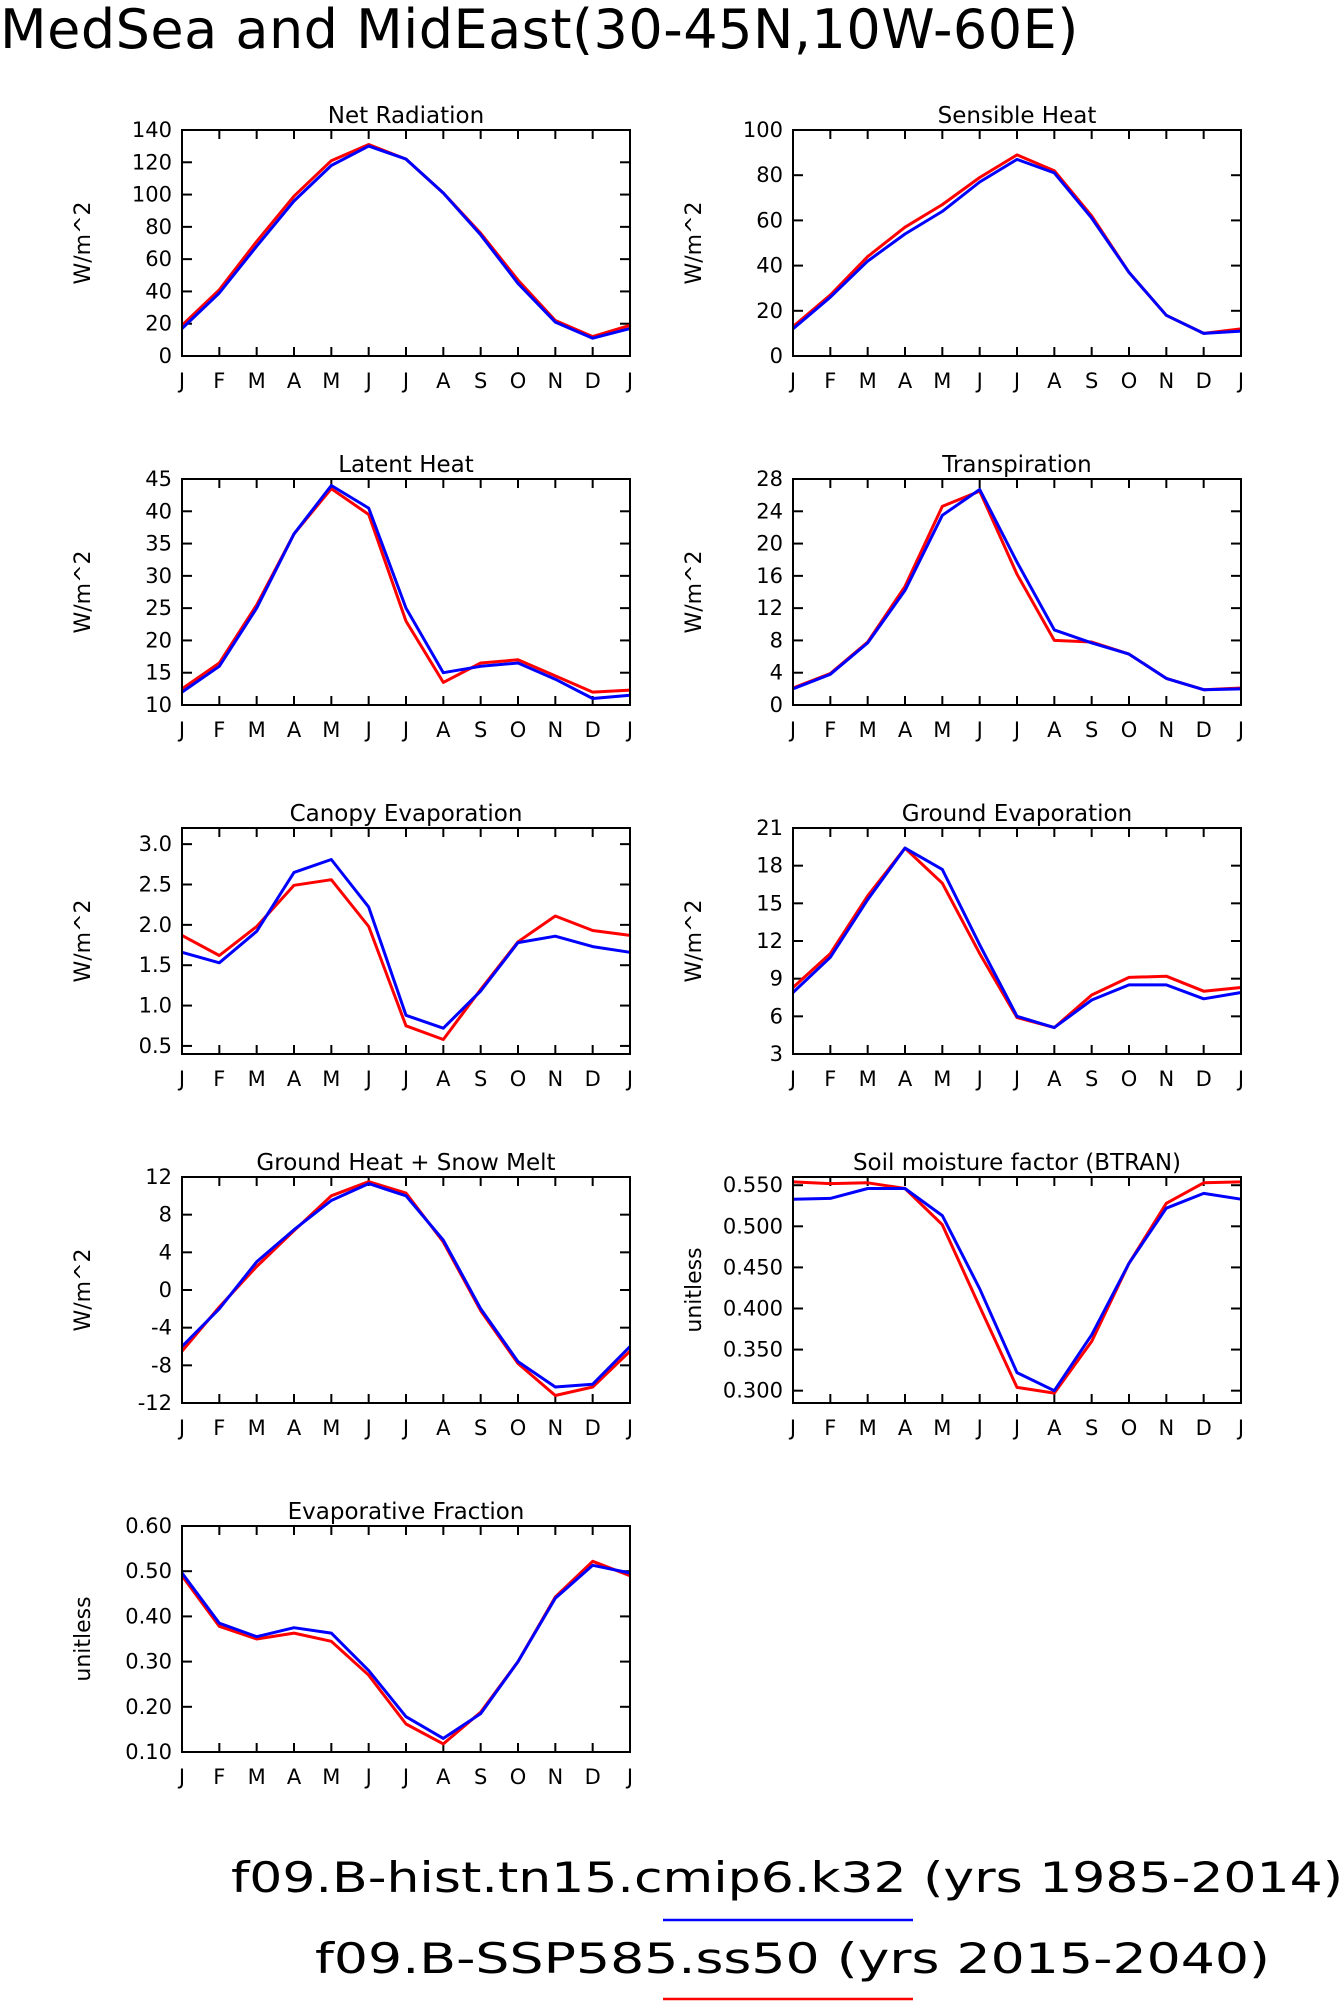  What do you see at coordinates (753, 1391) in the screenshot?
I see `y-tick-label: 0.300` at bounding box center [753, 1391].